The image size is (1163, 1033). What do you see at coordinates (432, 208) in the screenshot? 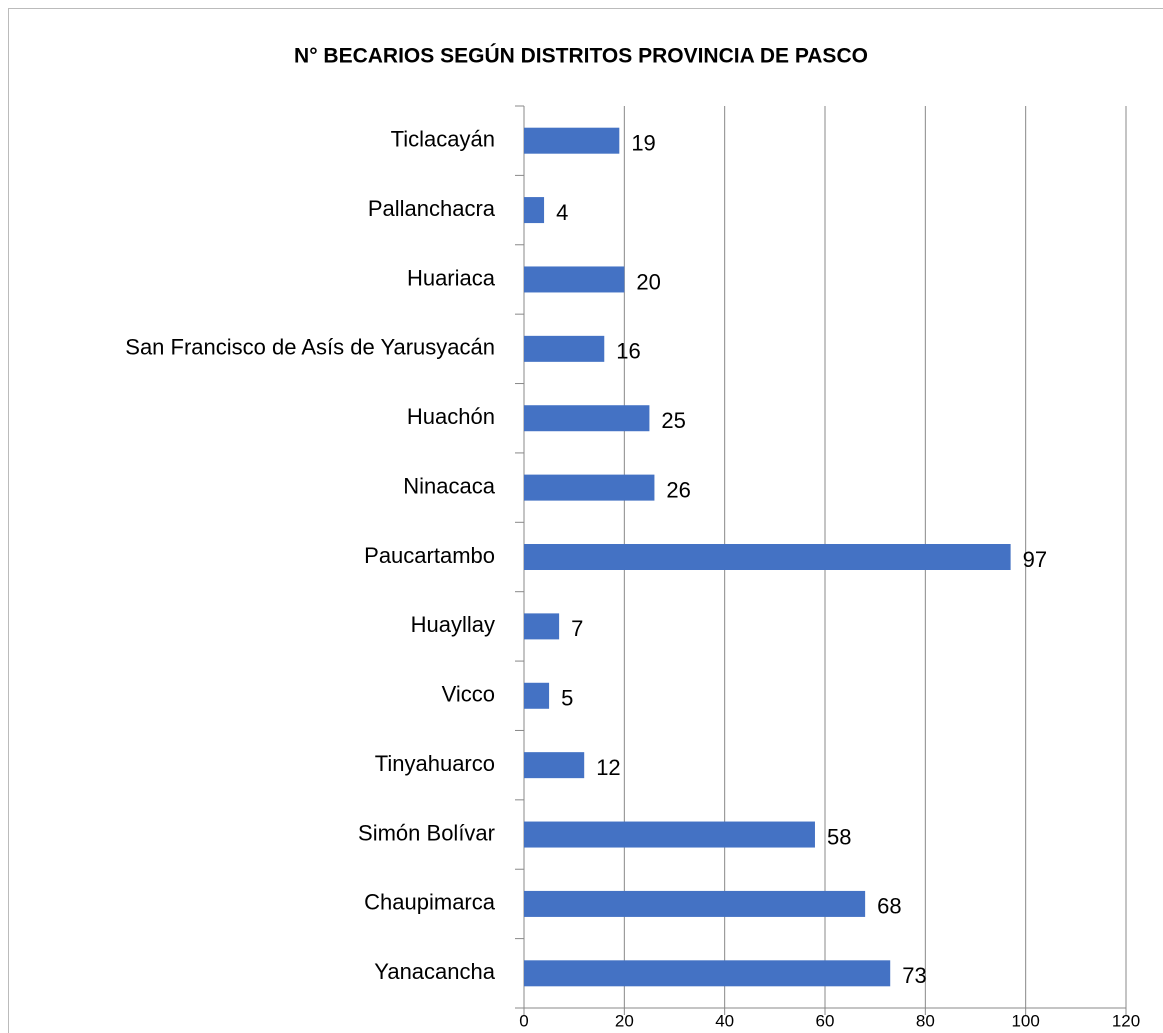
I see `y-tick-label: Pallanchacra` at bounding box center [432, 208].